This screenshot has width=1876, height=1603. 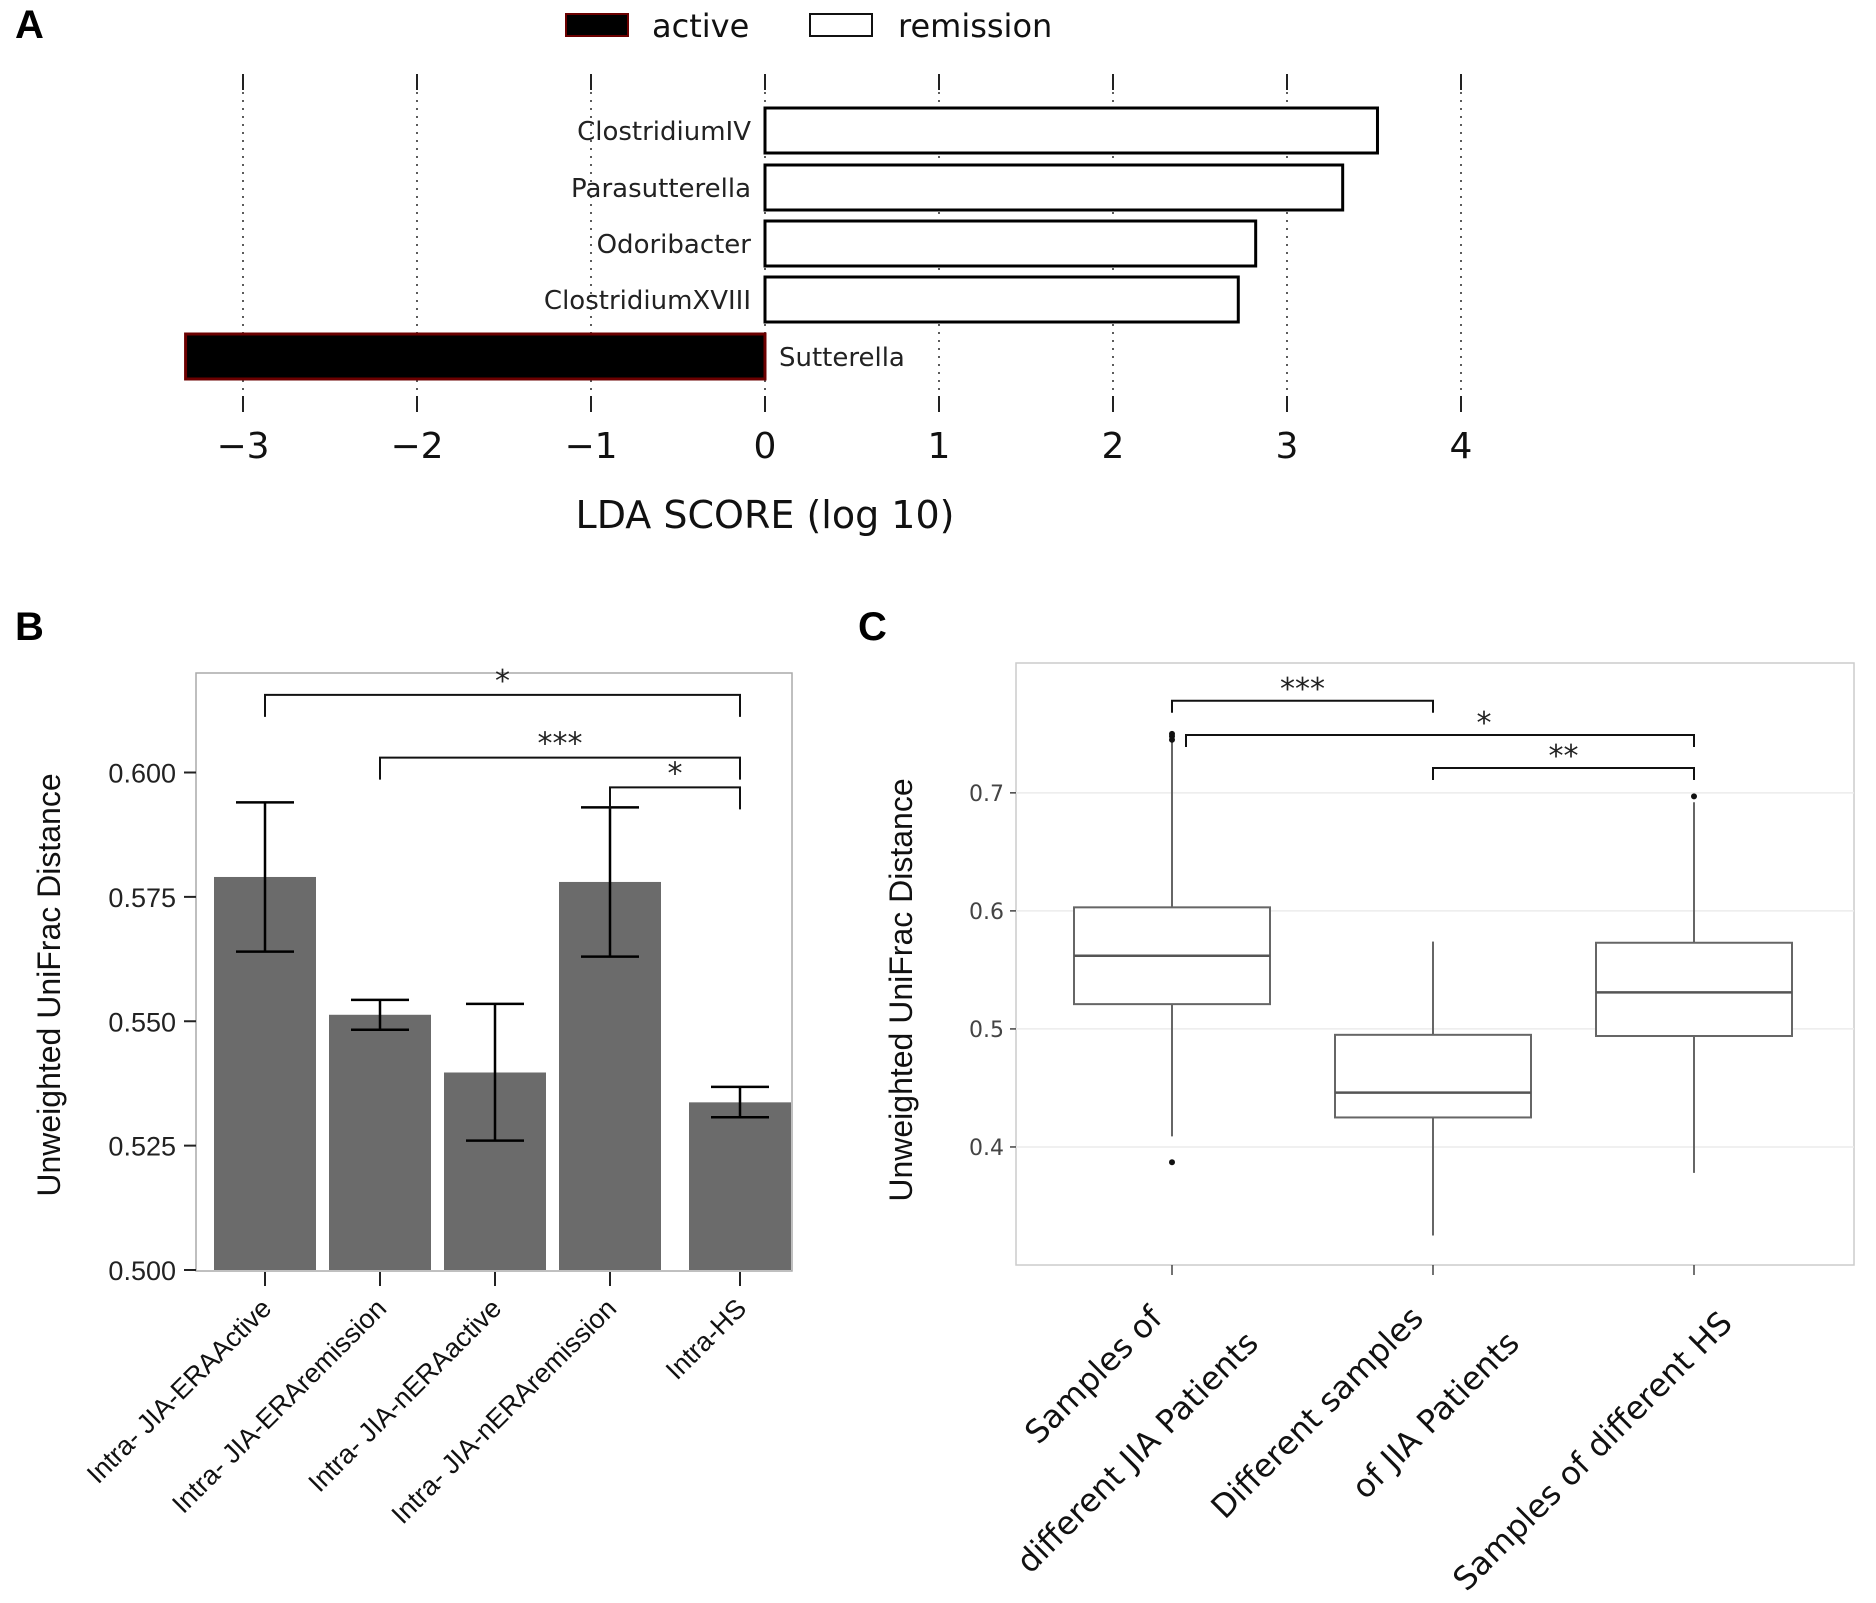 I want to click on legend-label-active: active, so click(x=700, y=26).